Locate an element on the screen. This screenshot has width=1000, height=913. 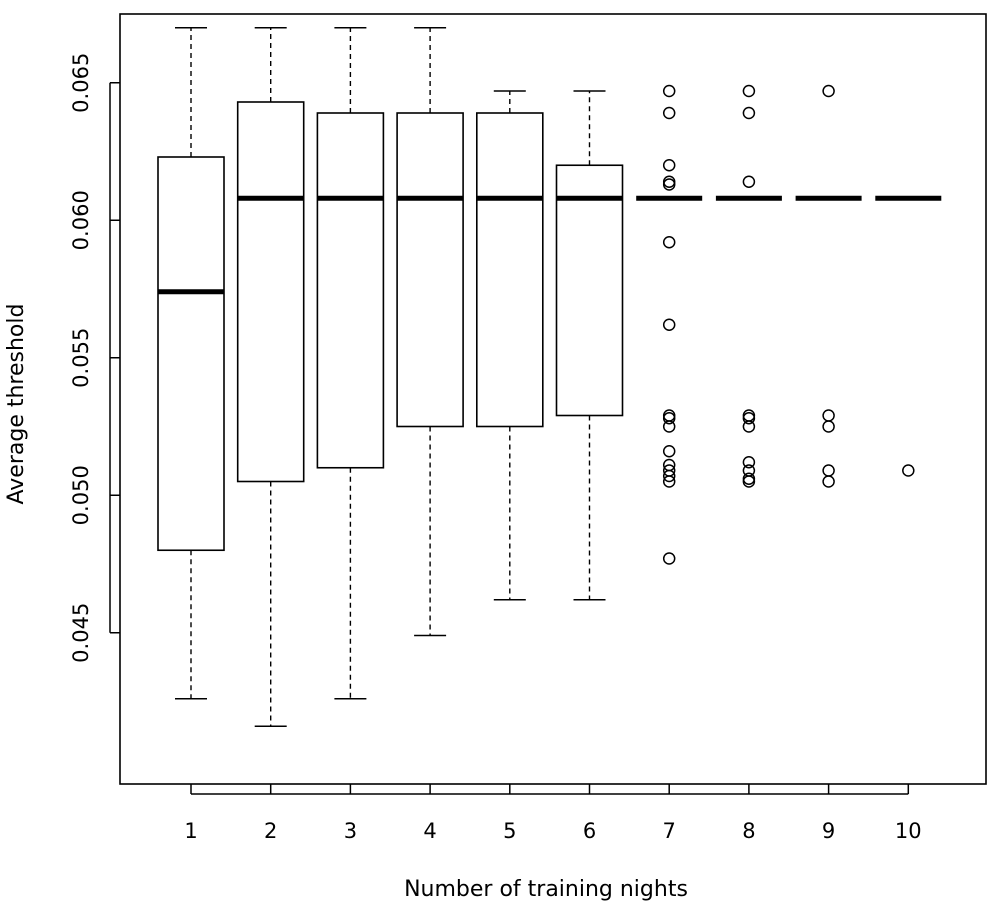
x-axis: 1 2 3 4 5 6 7 8 9 10 is located at coordinates (553, 813).